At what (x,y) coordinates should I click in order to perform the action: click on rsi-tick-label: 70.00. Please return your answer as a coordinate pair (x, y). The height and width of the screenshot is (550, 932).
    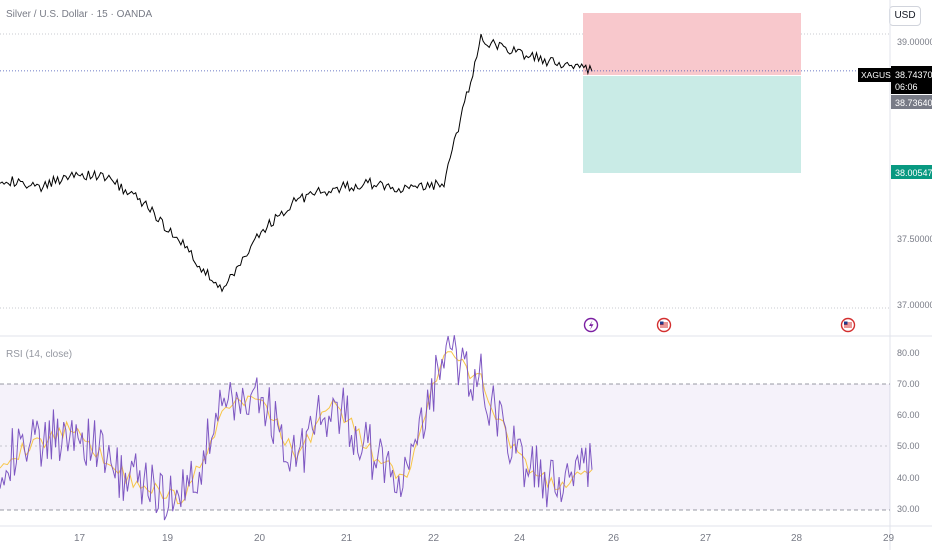
    Looking at the image, I should click on (908, 384).